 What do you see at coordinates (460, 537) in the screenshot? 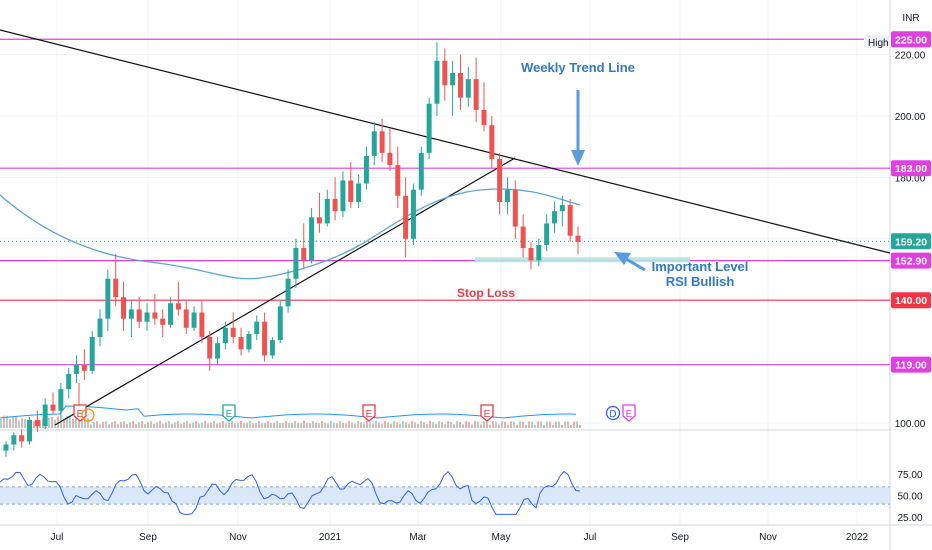
I see `time-axis: Jul Sep Nov 2021 Mar May Jul Sep Nov 2022` at bounding box center [460, 537].